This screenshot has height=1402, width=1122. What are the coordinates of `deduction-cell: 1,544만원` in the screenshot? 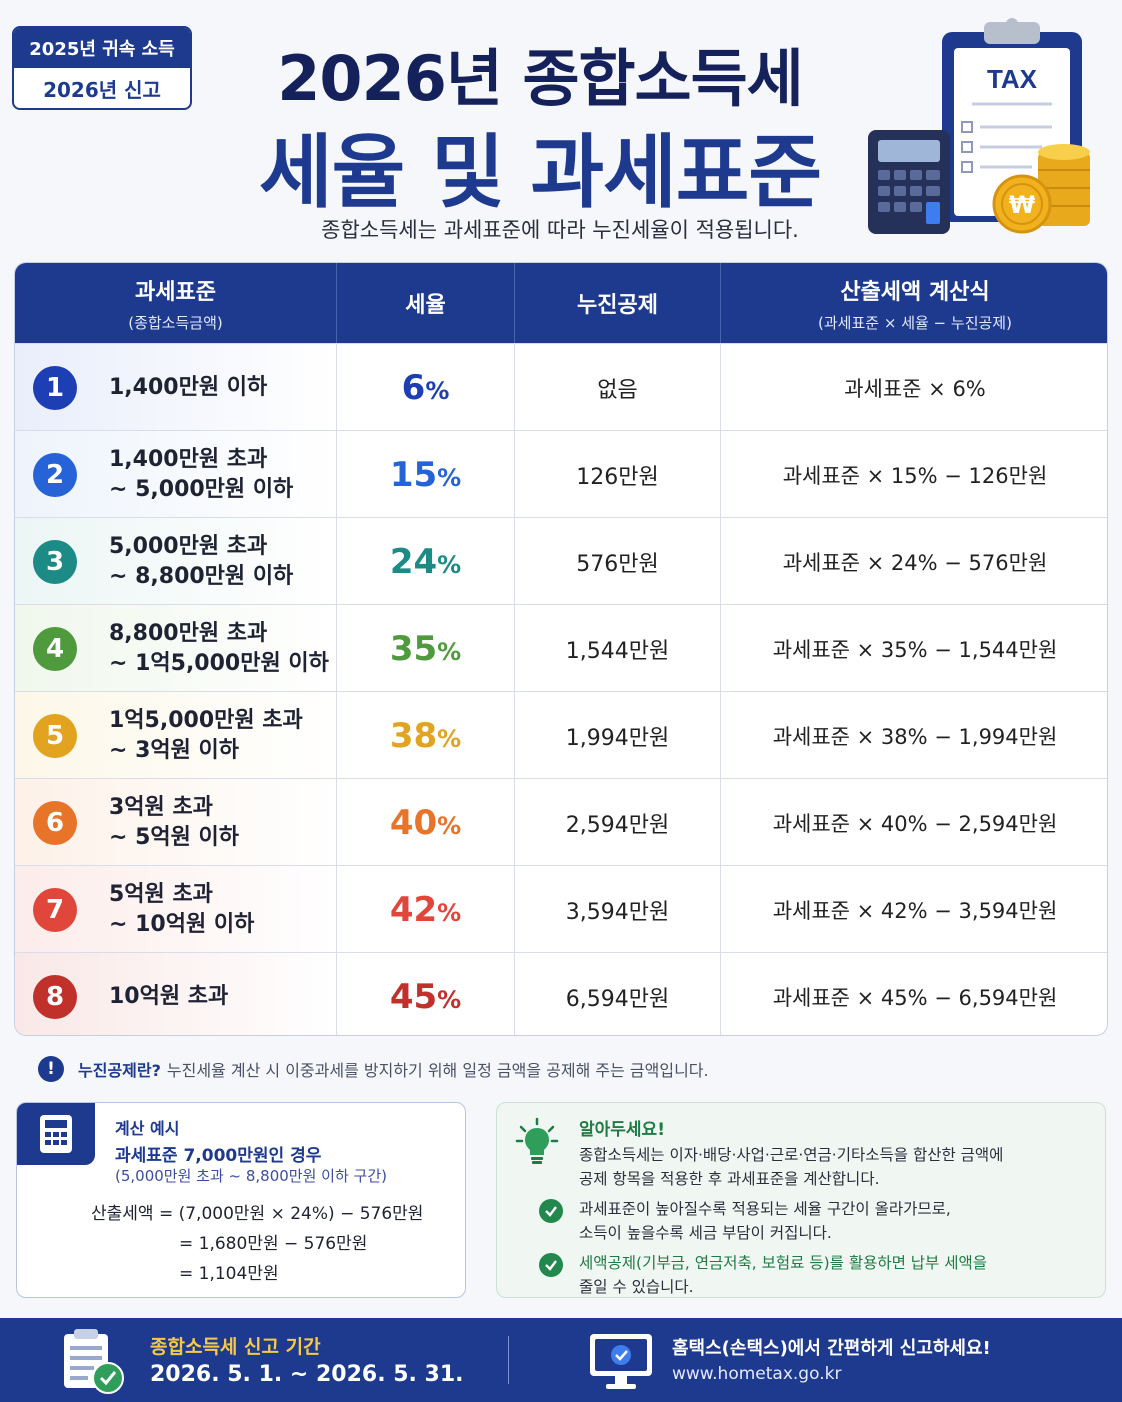 It's located at (618, 648).